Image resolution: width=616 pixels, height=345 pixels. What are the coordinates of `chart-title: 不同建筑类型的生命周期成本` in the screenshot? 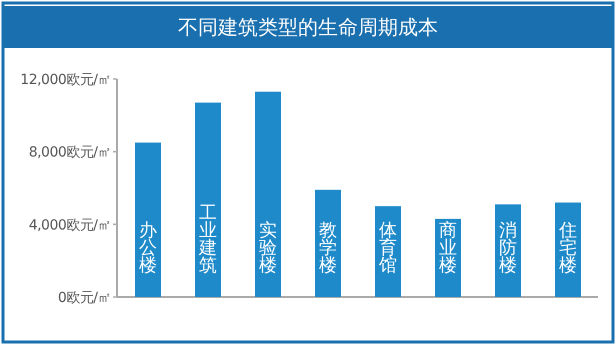 It's located at (308, 27).